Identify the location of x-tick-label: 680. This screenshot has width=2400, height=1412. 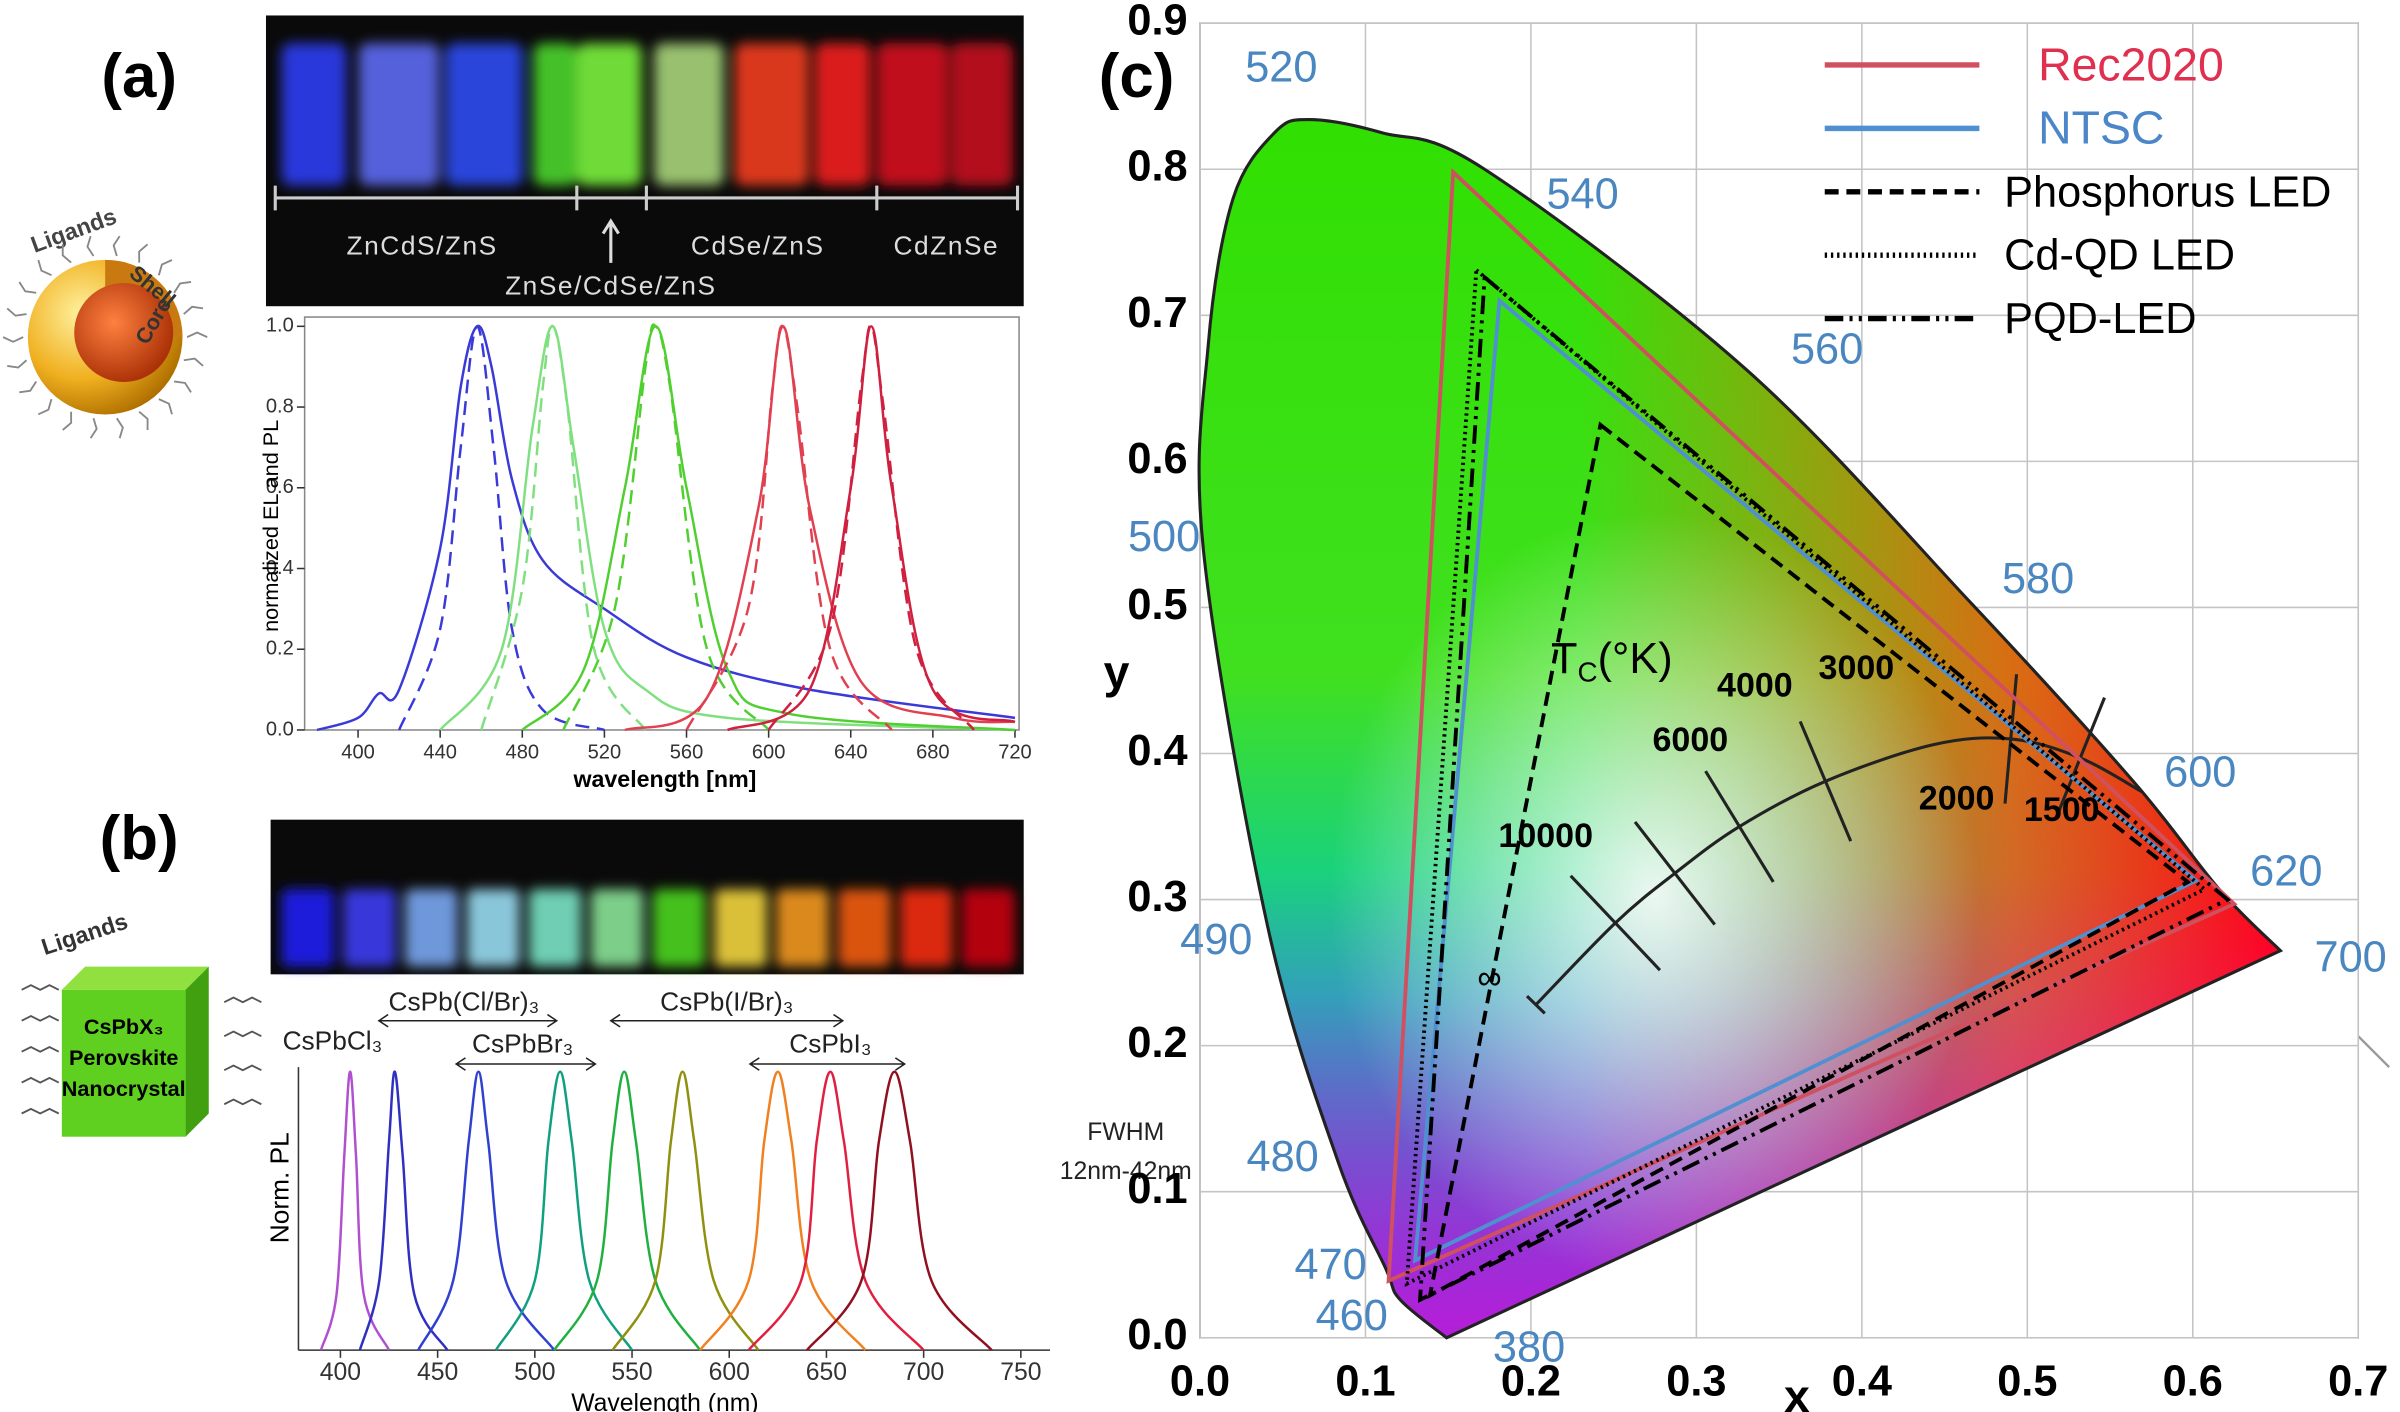
(933, 752).